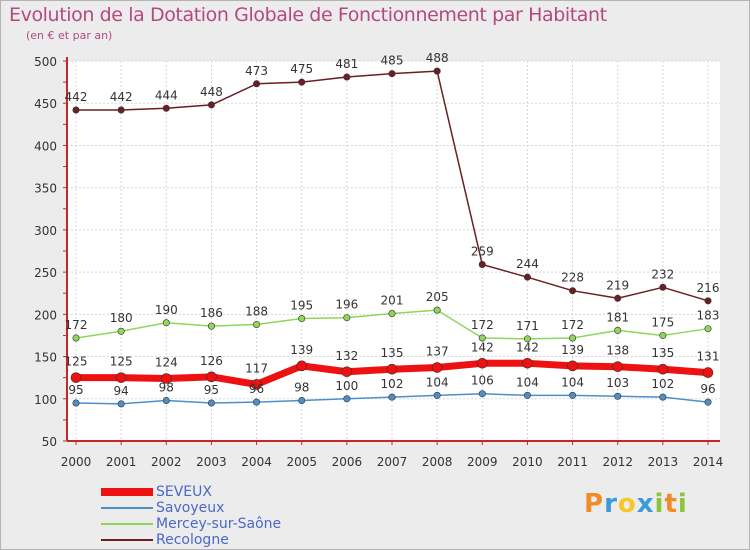 The image size is (750, 550). What do you see at coordinates (437, 58) in the screenshot?
I see `data-label-recologne: 488` at bounding box center [437, 58].